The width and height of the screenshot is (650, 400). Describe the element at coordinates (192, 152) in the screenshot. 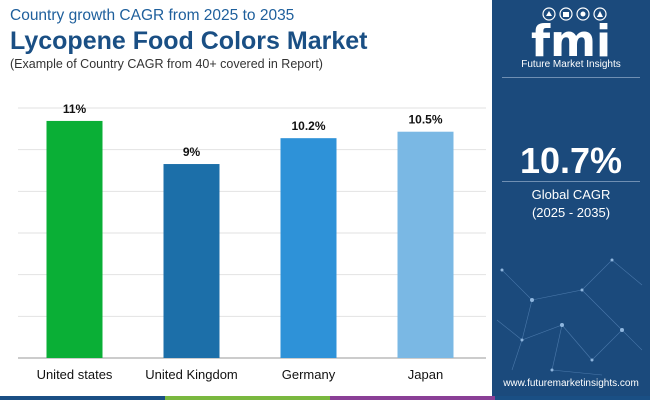

I see `data-label: 9%` at that location.